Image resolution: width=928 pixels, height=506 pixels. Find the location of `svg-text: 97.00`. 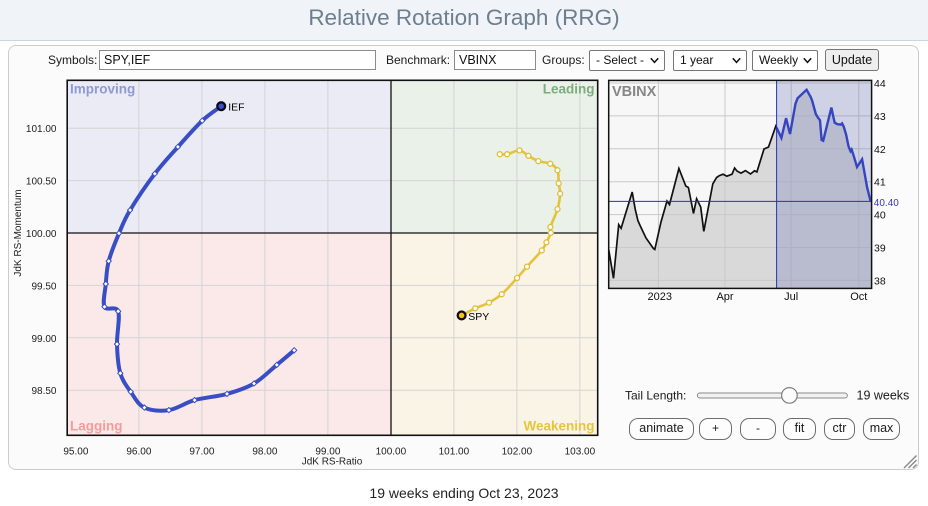

svg-text: 97.00 is located at coordinates (201, 452).